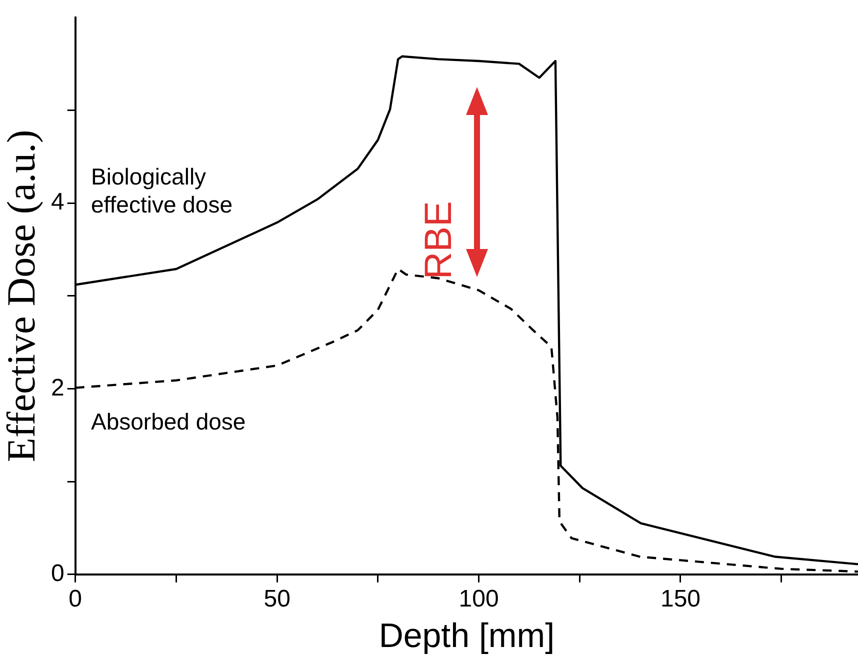 This screenshot has height=658, width=858. Describe the element at coordinates (75, 598) in the screenshot. I see `x-tick-label: 0` at that location.